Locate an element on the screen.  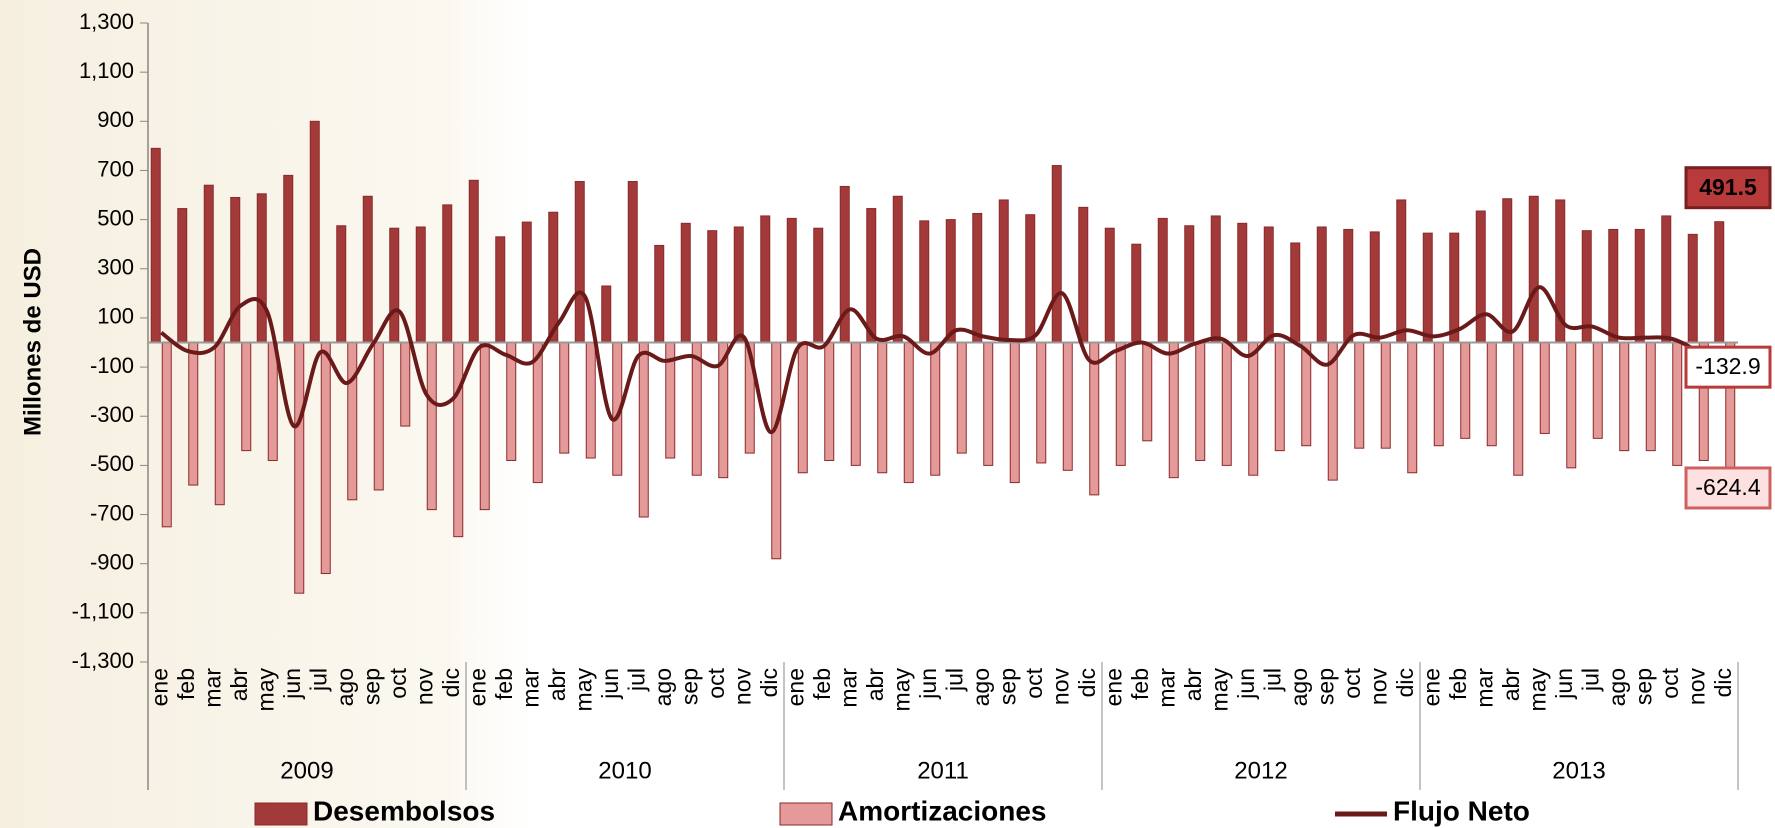
year-label: 2010 is located at coordinates (624, 770).